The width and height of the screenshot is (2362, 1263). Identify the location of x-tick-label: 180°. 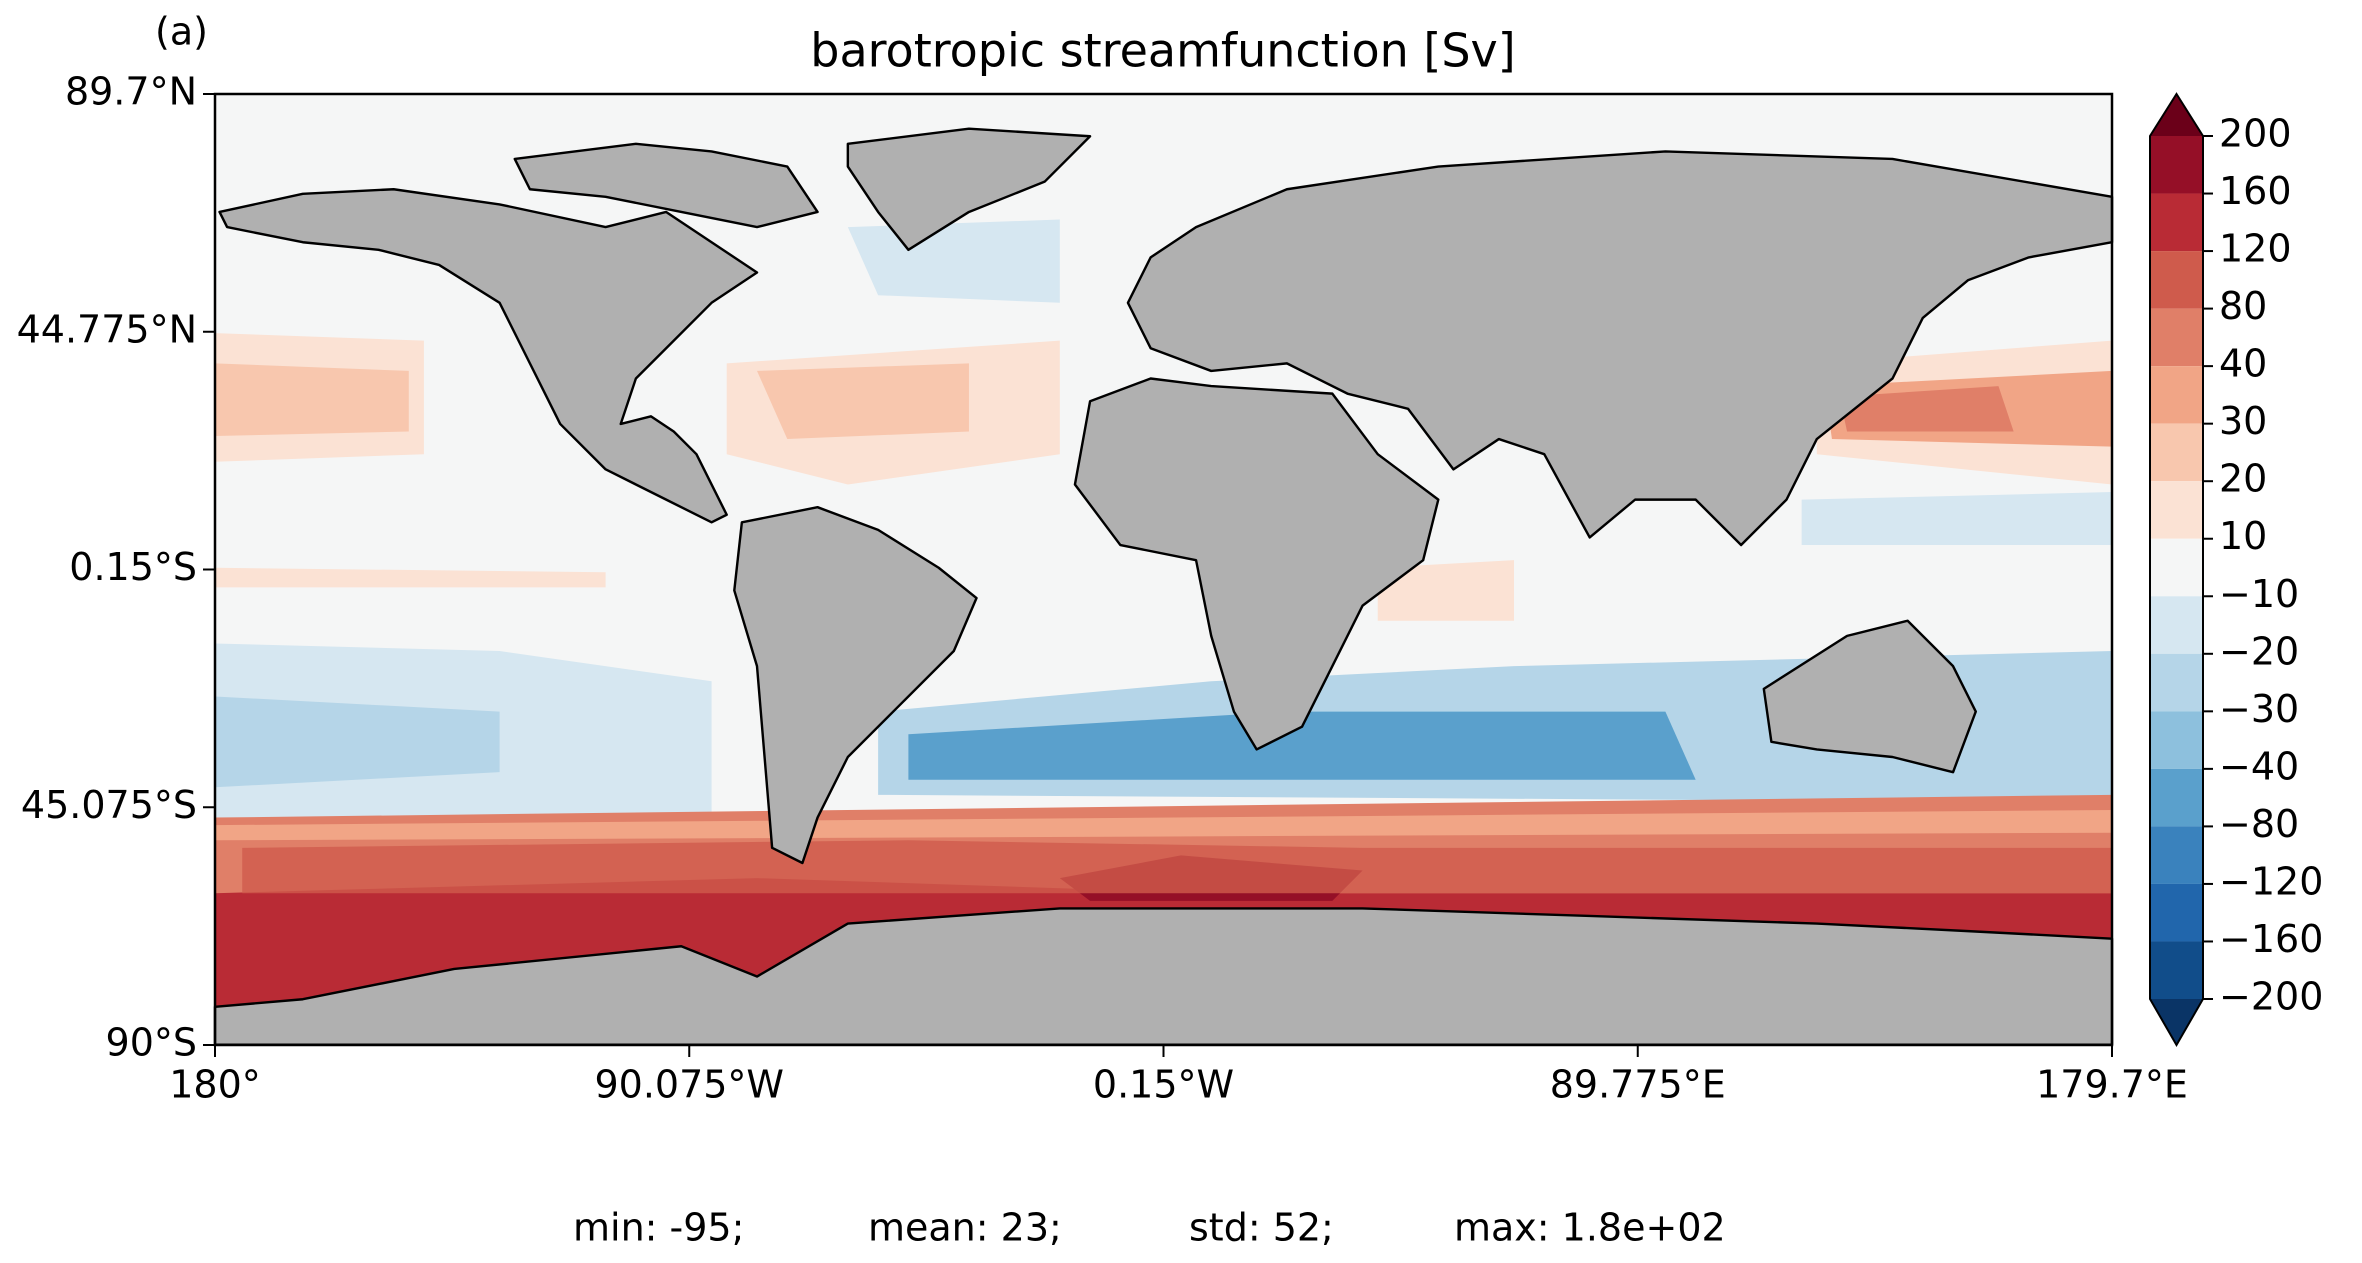
(215, 1085).